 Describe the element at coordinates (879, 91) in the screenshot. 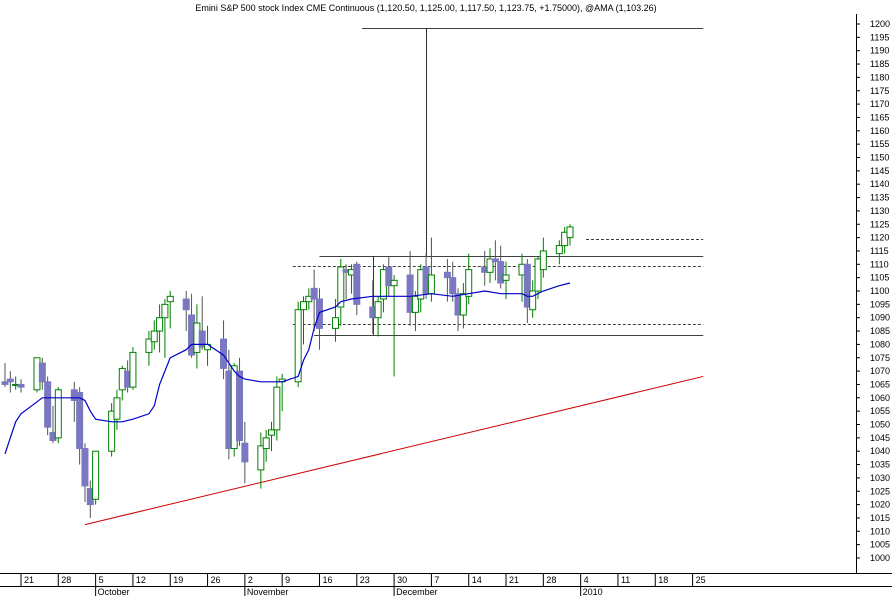

I see `y-tick-label: 1175` at that location.